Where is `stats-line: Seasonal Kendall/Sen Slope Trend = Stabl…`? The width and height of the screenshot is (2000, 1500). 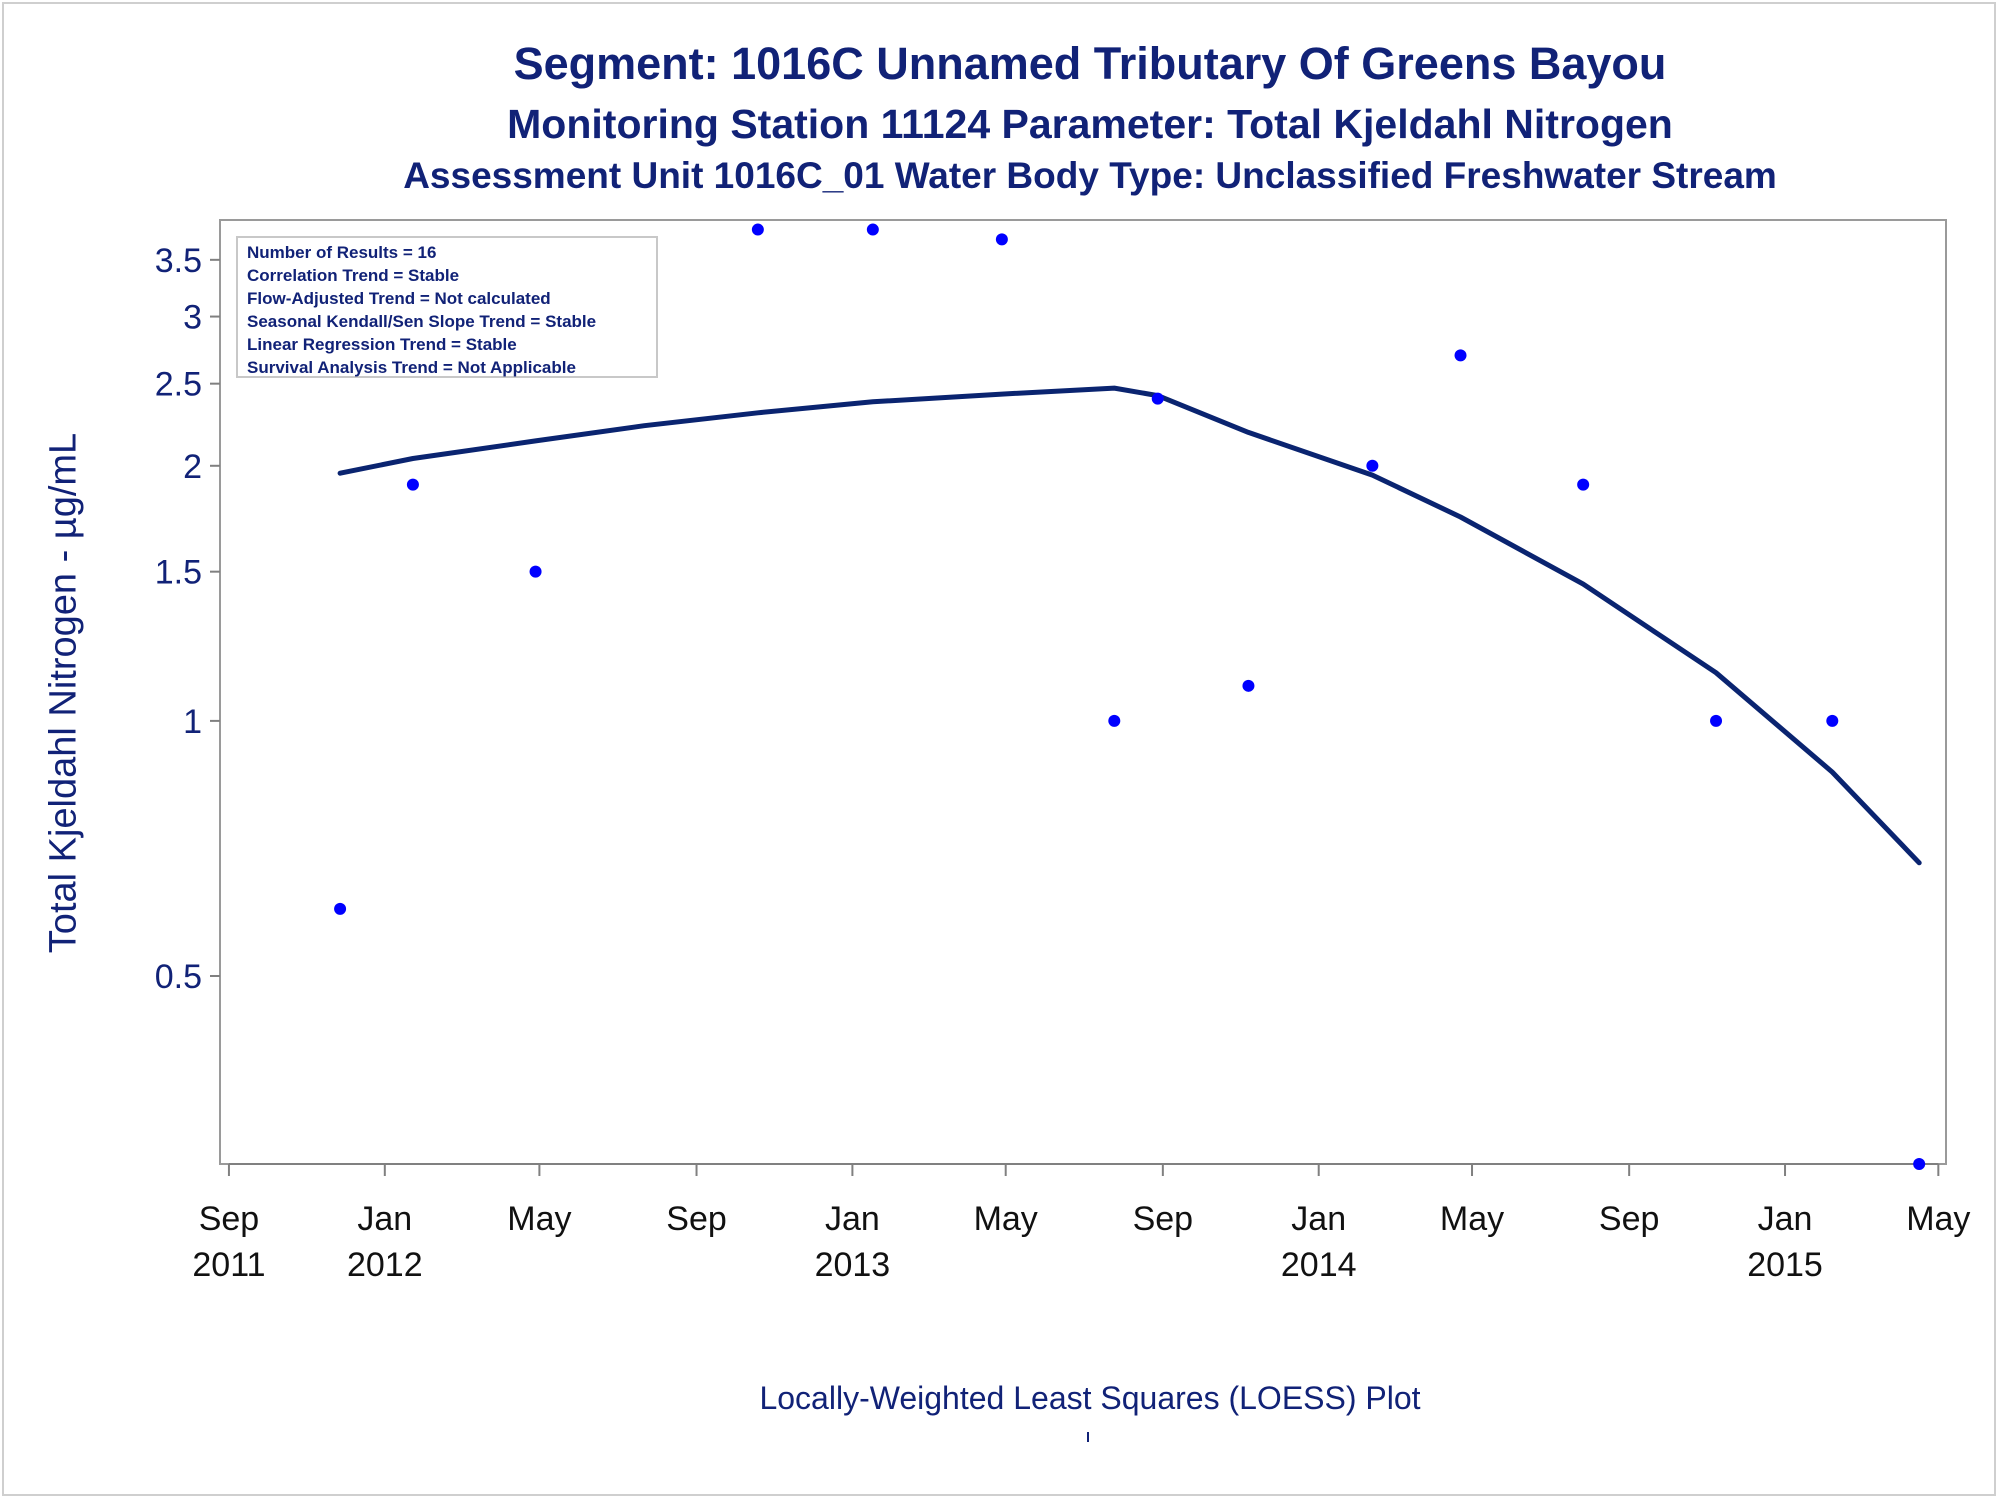 stats-line: Seasonal Kendall/Sen Slope Trend = Stabl… is located at coordinates (421, 321).